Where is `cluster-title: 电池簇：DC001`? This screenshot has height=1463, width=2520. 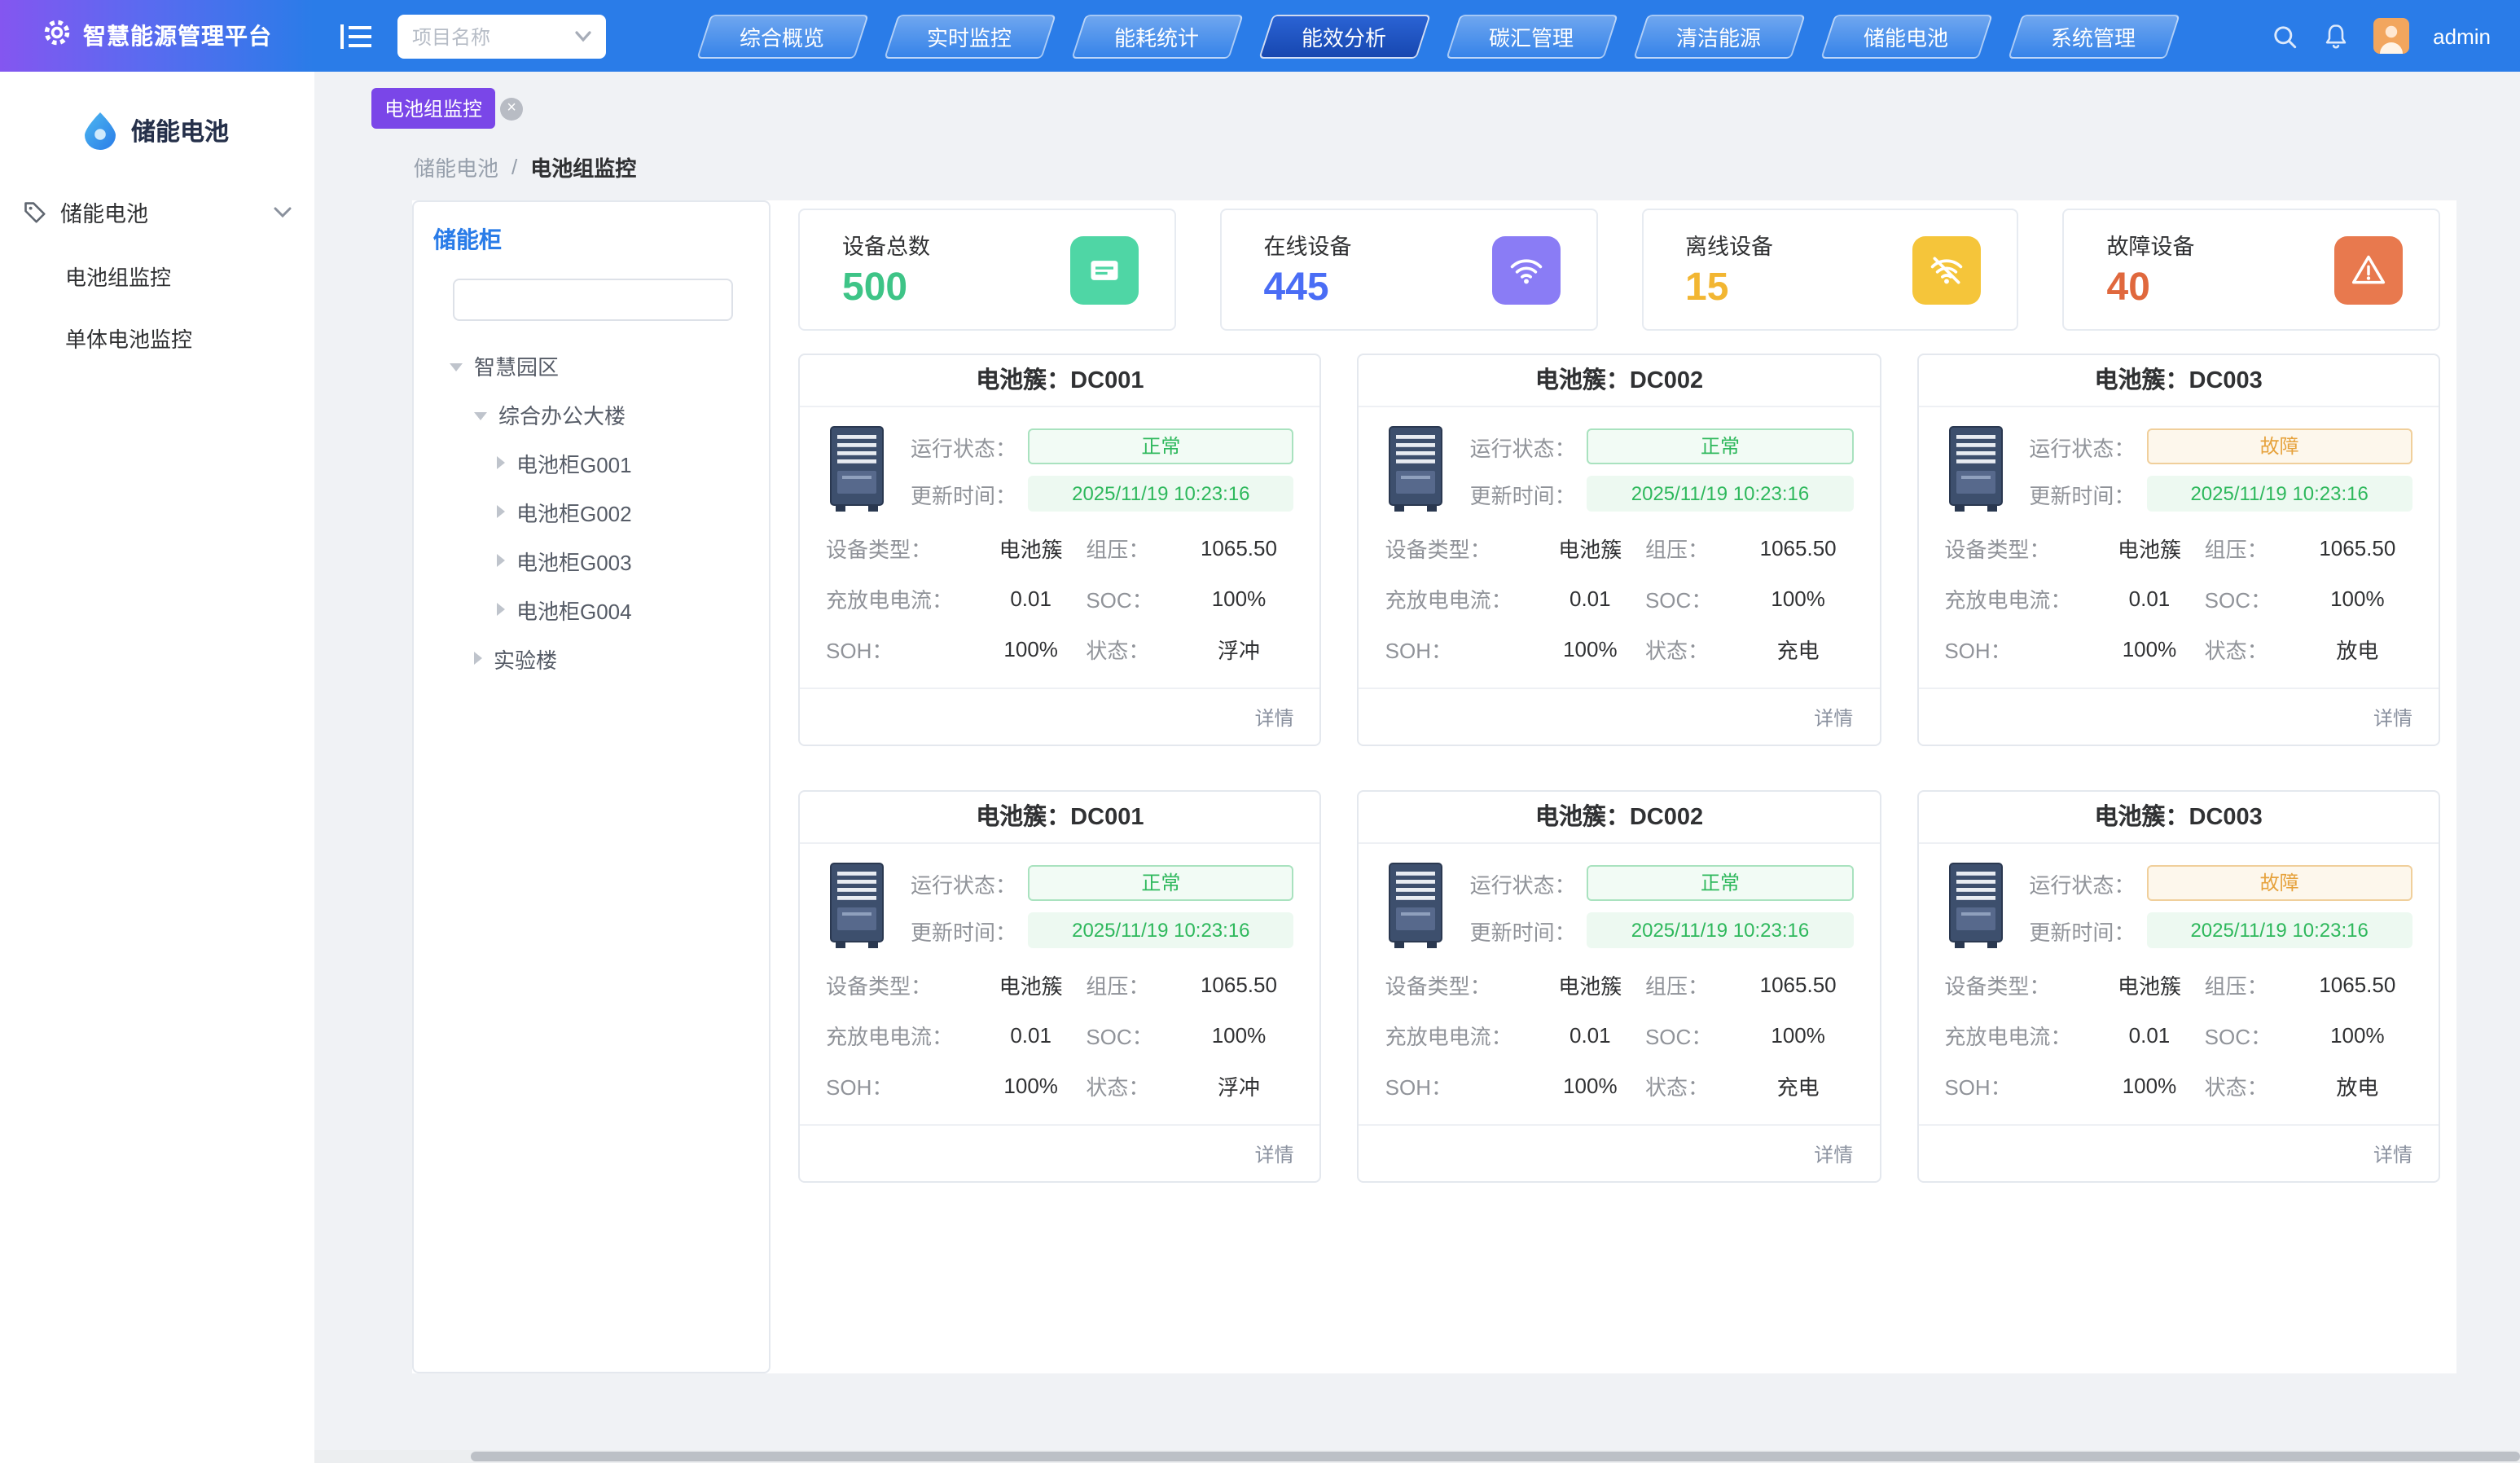
cluster-title: 电池簇：DC001 is located at coordinates (1060, 381).